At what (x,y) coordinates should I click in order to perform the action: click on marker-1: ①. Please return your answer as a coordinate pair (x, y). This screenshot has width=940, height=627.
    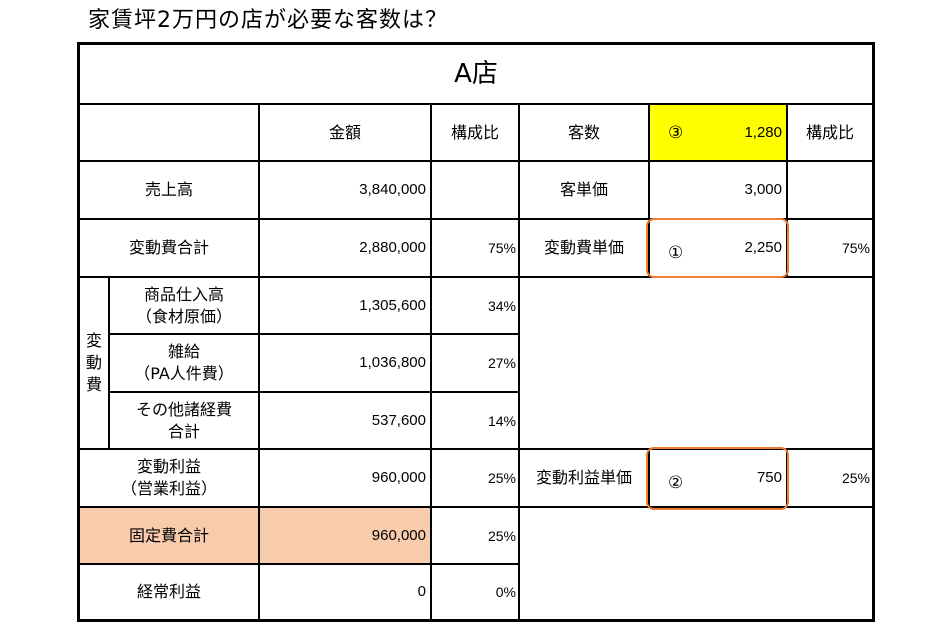
    Looking at the image, I should click on (676, 253).